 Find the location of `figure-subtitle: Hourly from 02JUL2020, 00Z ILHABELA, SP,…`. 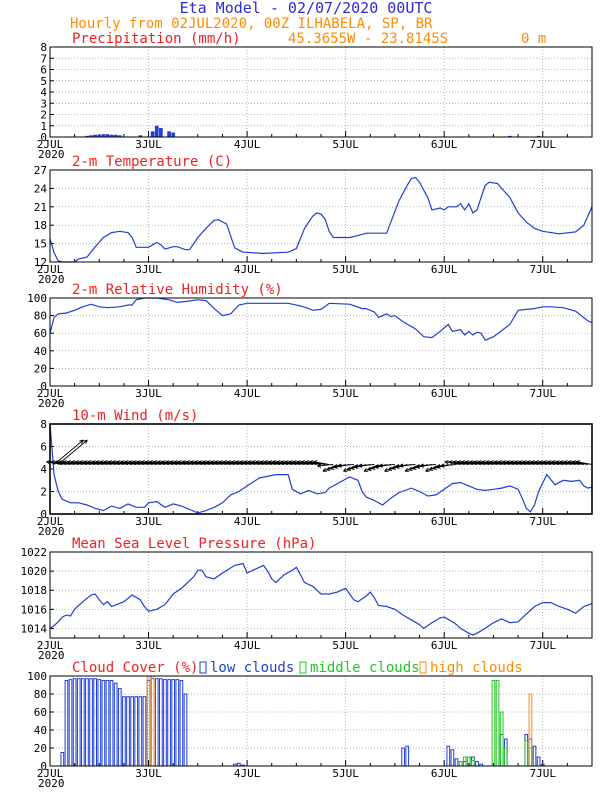

figure-subtitle: Hourly from 02JUL2020, 00Z ILHABELA, SP,… is located at coordinates (251, 24).